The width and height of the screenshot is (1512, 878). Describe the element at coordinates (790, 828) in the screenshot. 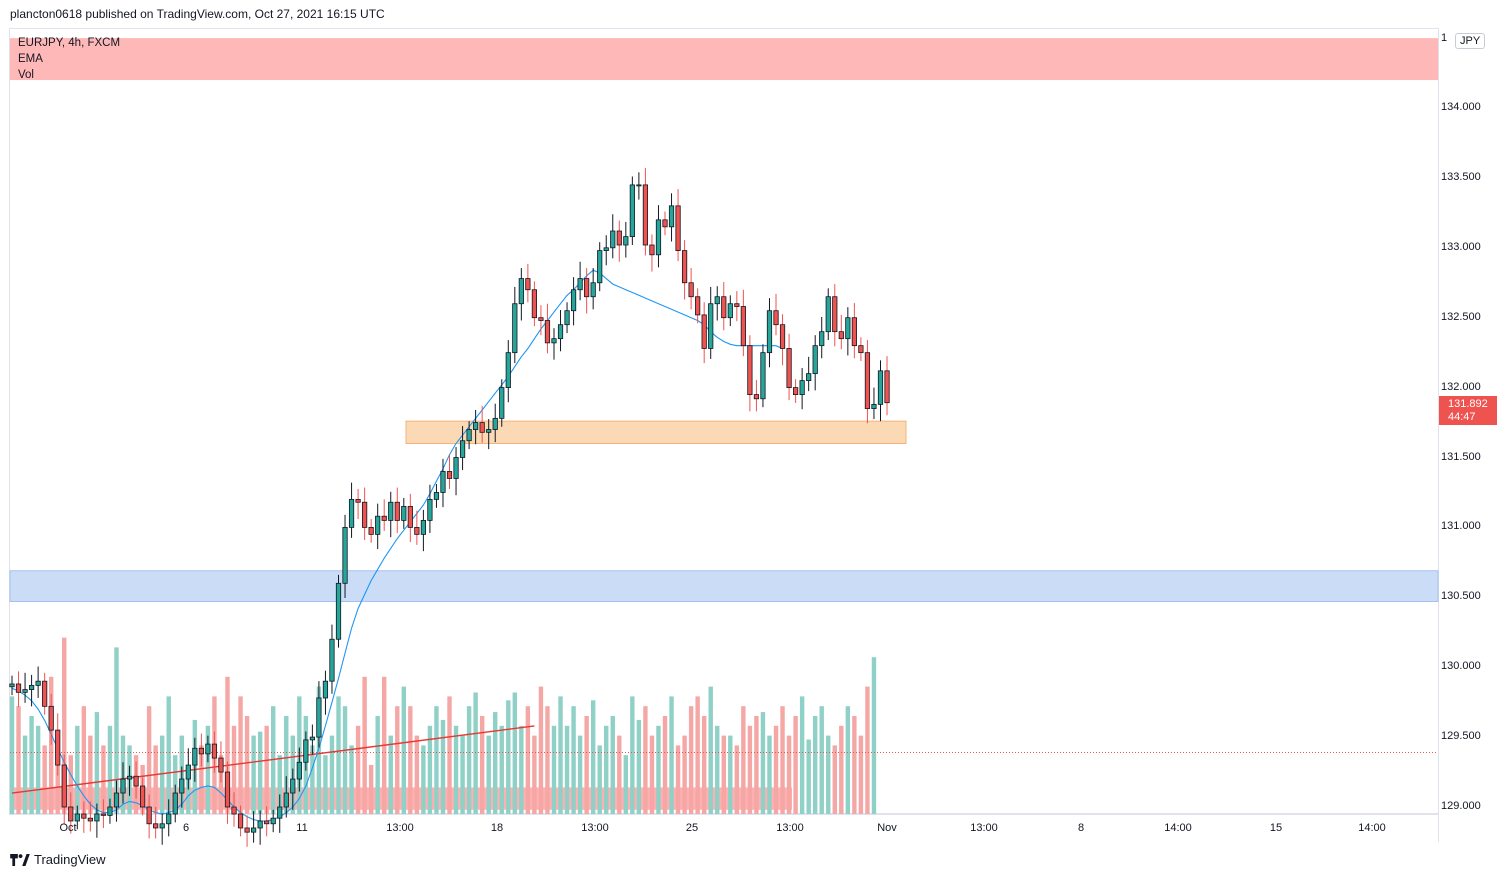

I see `time-tick-label: 13:00` at that location.